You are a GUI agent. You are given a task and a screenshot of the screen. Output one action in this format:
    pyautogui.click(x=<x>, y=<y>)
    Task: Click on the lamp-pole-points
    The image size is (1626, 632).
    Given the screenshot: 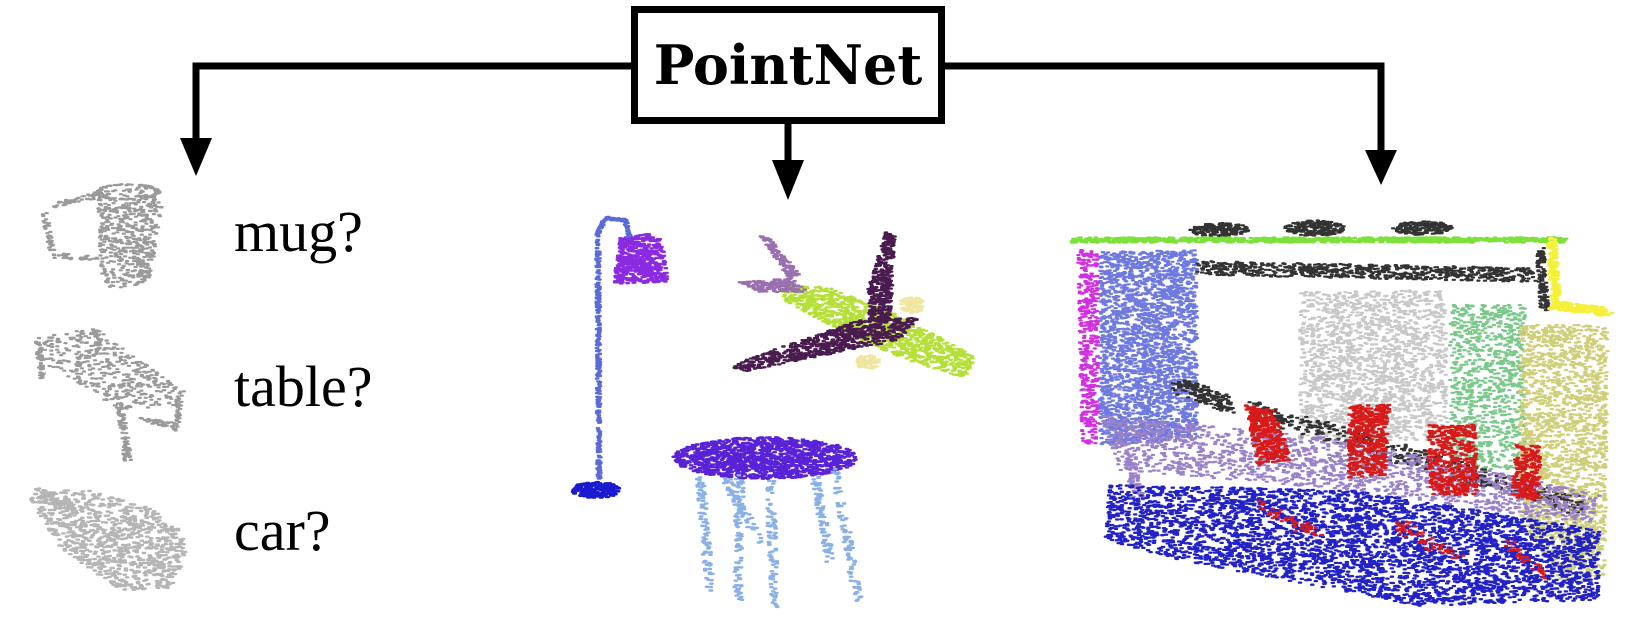 What is the action you would take?
    pyautogui.click(x=613, y=347)
    